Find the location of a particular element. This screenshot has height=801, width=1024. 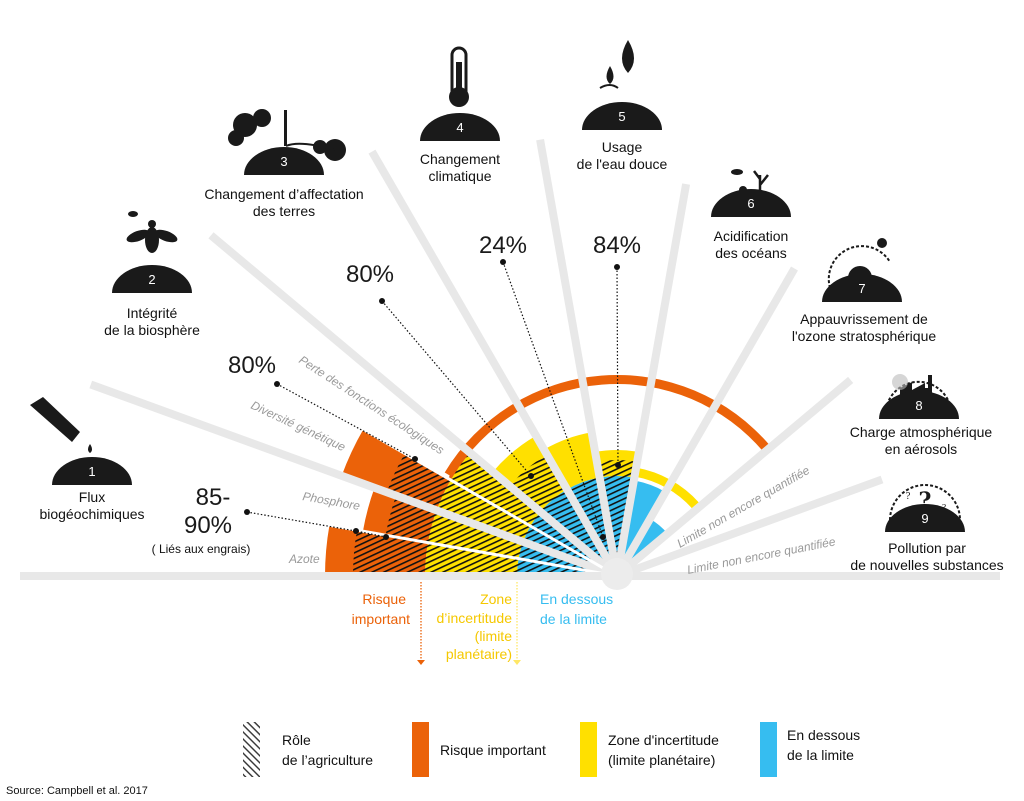

boundary-number: 1 is located at coordinates (91, 471).